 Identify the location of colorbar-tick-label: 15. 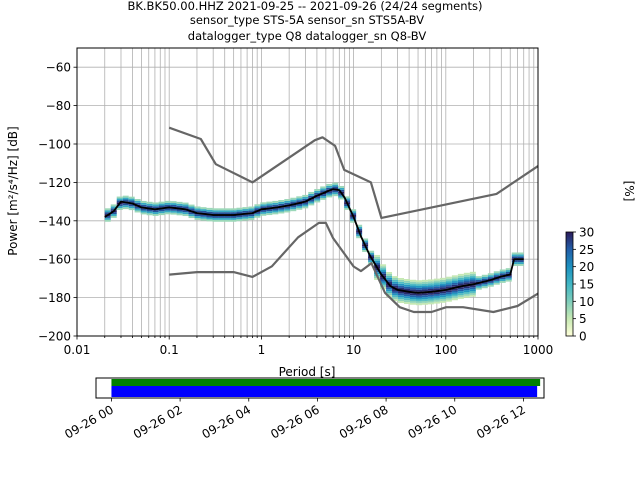
(586, 285).